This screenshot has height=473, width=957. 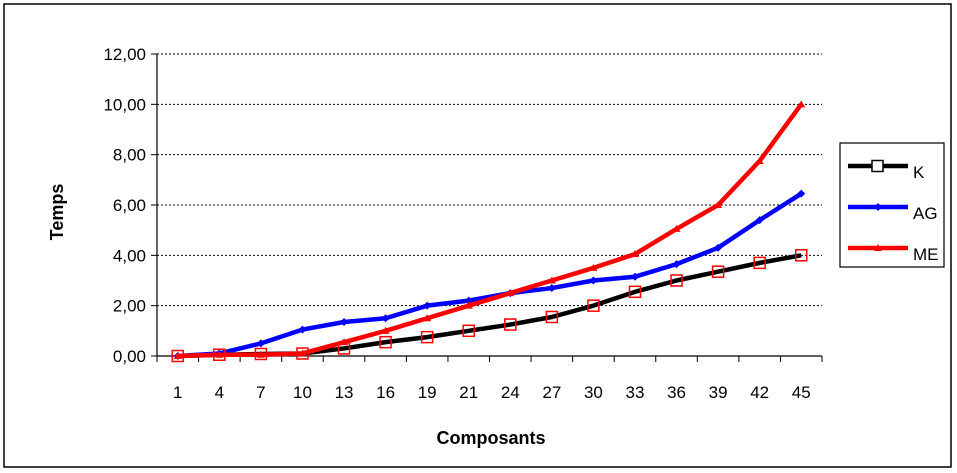 I want to click on x-tick-label: 10, so click(x=302, y=392).